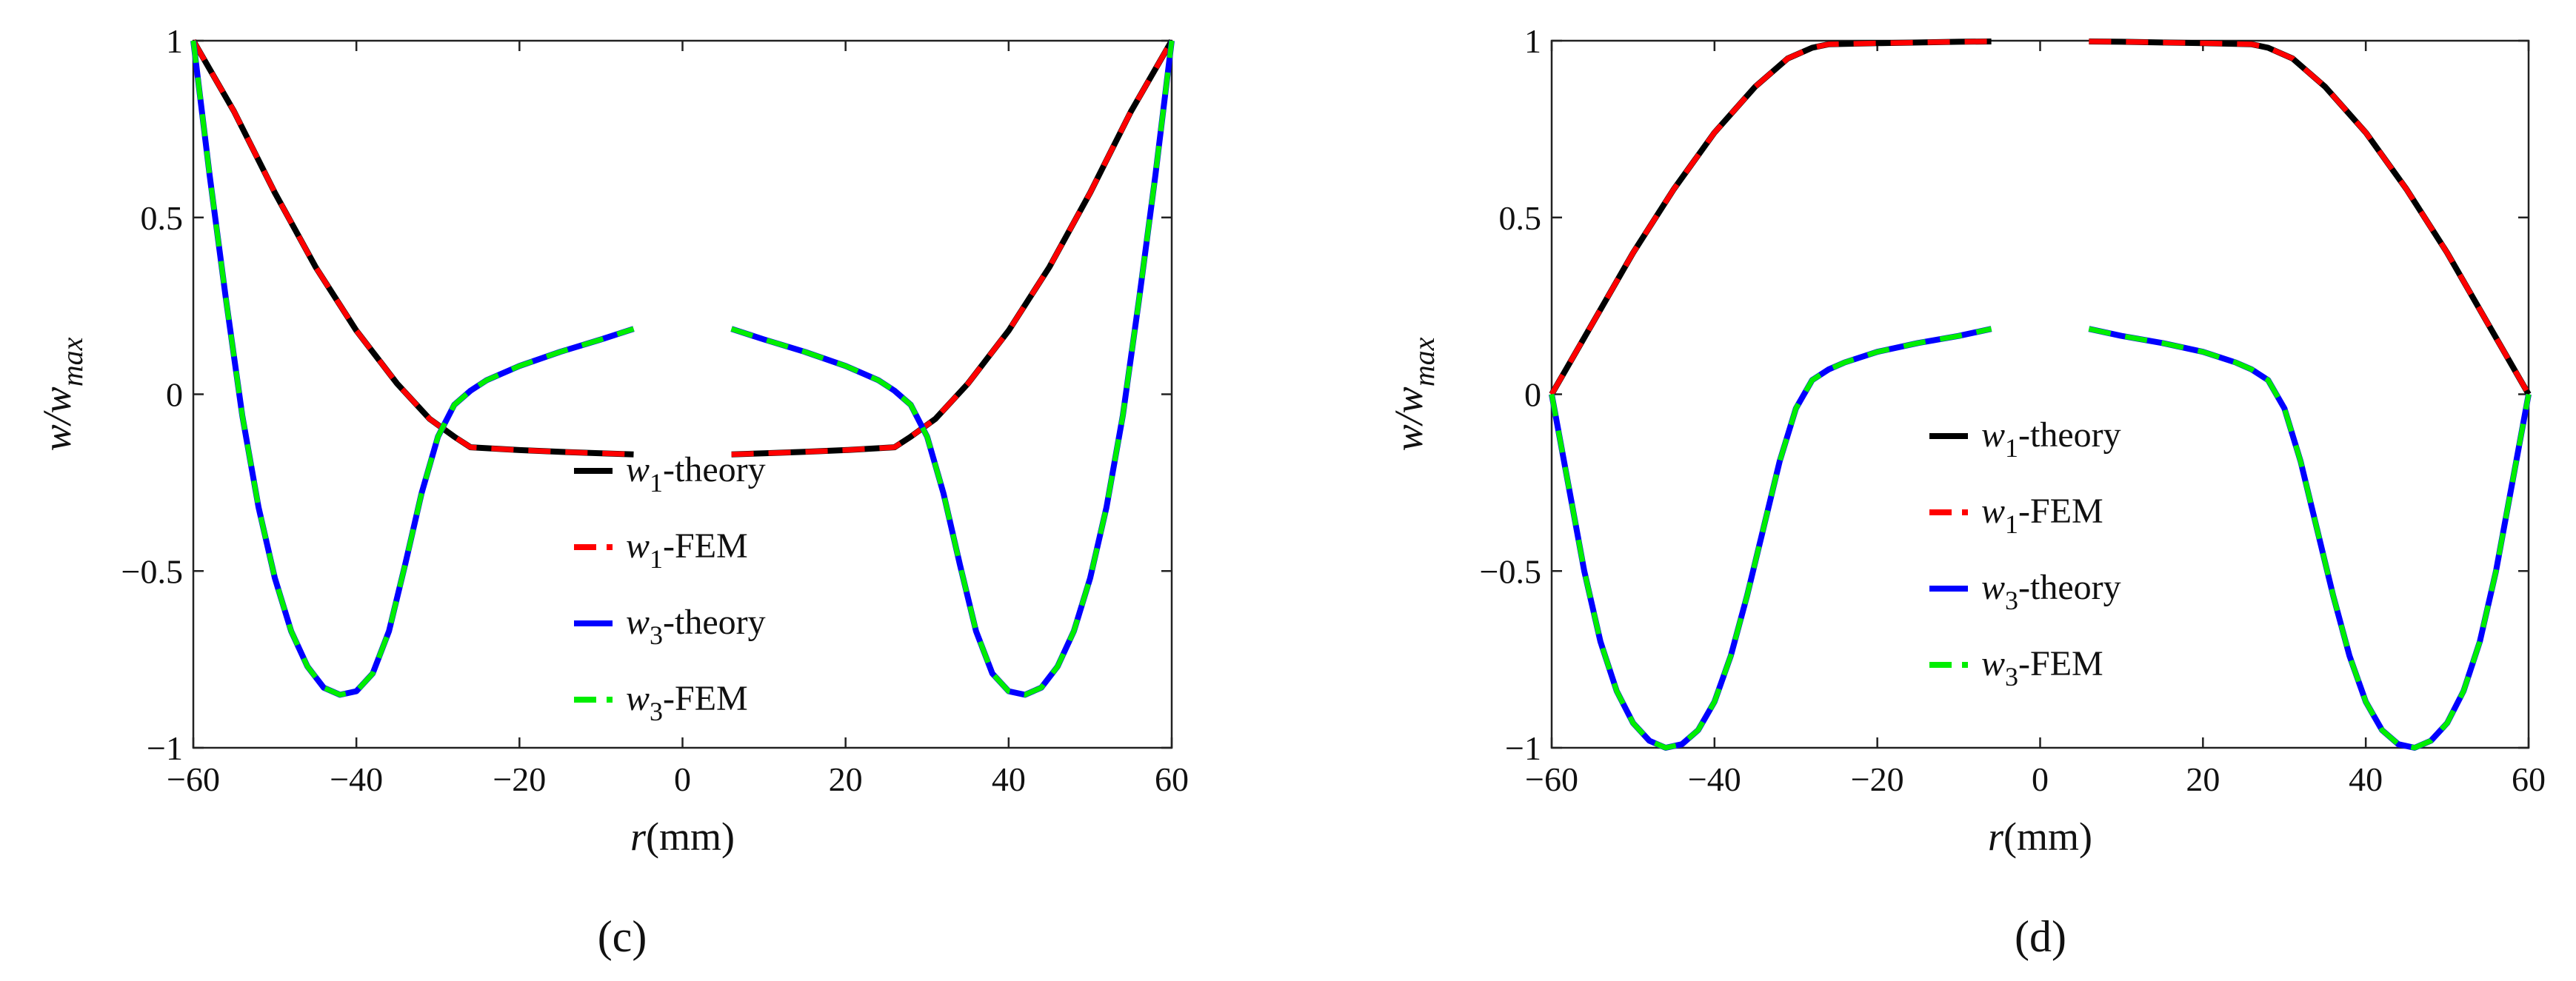 This screenshot has width=2576, height=981. Describe the element at coordinates (2040, 936) in the screenshot. I see `panel-label: (d)` at that location.